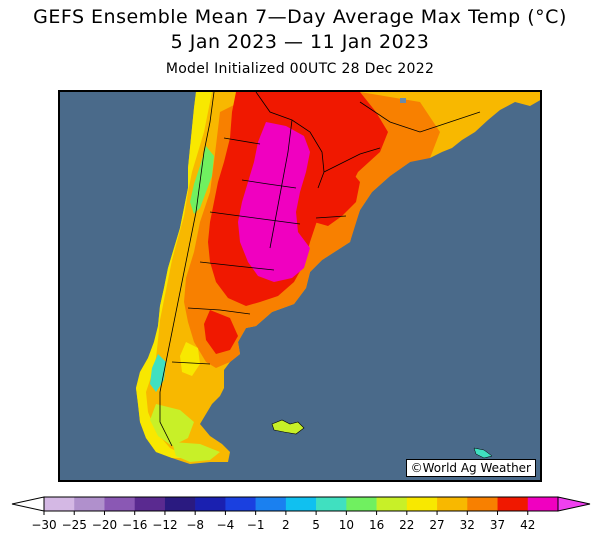 The image size is (600, 548). Describe the element at coordinates (376, 525) in the screenshot. I see `colorbar-tick-label: 16` at that location.